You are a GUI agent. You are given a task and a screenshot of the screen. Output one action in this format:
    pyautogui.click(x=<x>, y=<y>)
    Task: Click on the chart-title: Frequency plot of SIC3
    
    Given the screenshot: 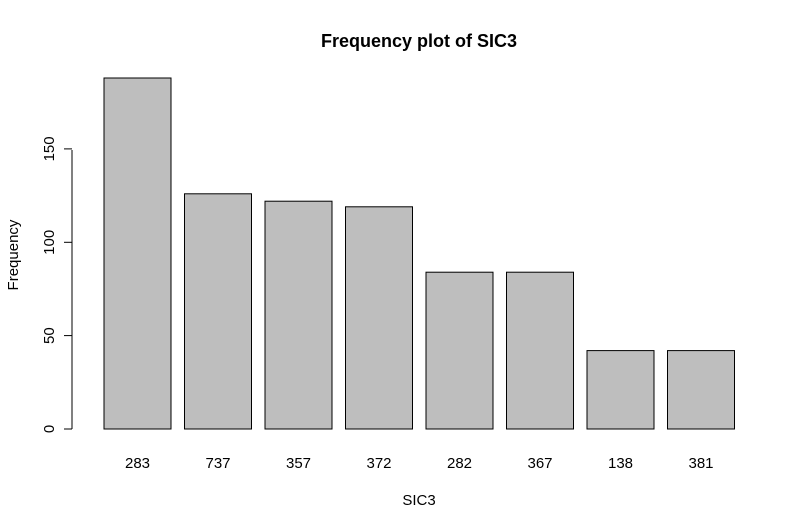 What is the action you would take?
    pyautogui.click(x=419, y=41)
    